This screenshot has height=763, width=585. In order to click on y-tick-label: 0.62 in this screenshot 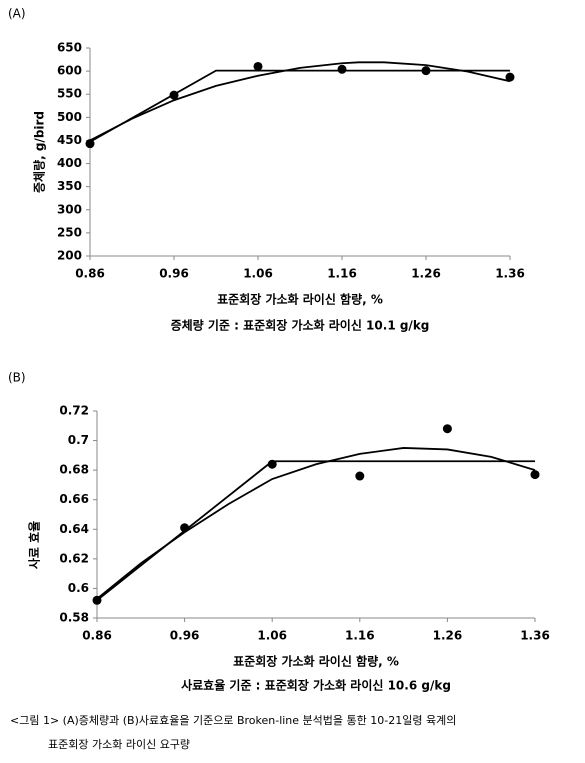, I will do `click(74, 558)`.